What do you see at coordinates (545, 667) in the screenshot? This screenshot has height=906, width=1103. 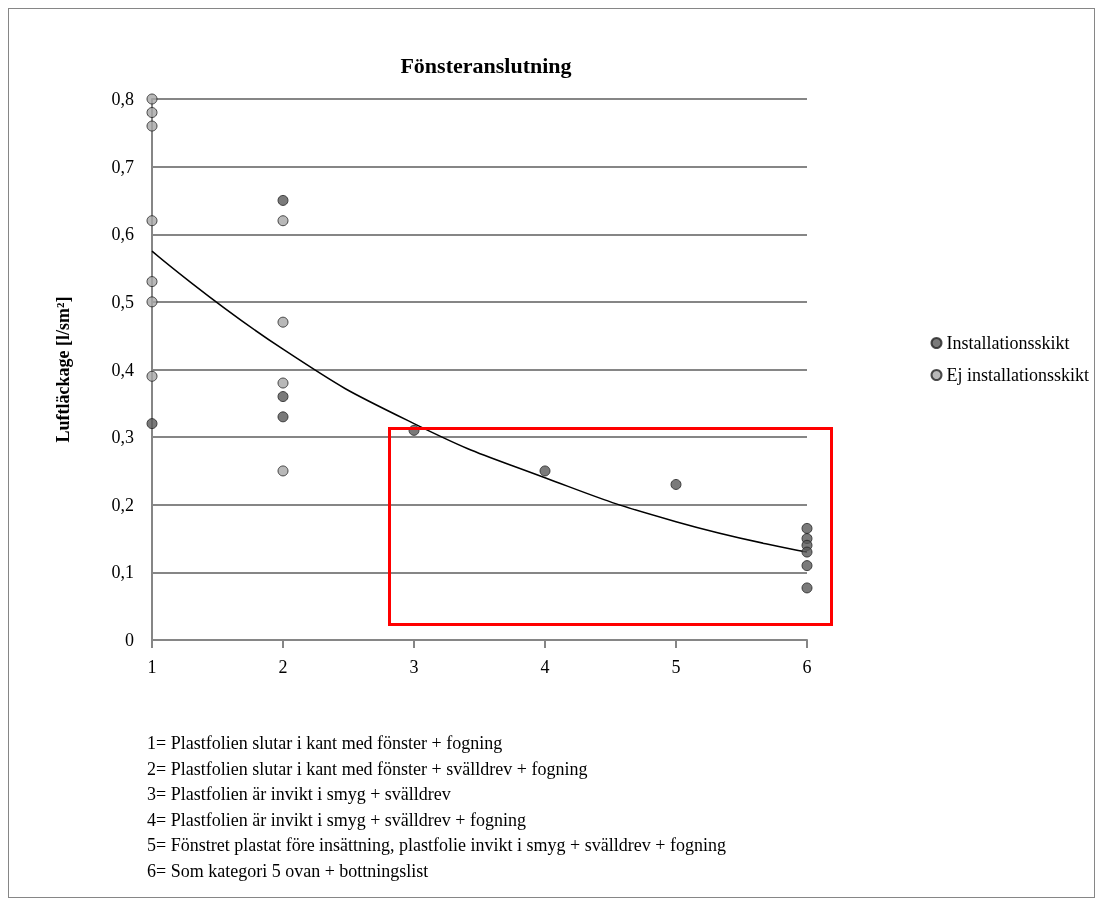 I see `x-tick-label: 4` at bounding box center [545, 667].